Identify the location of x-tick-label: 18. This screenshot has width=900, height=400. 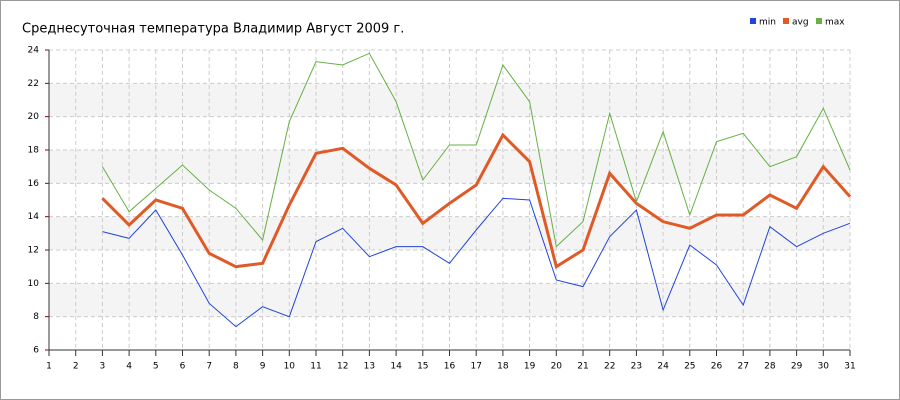
(503, 367).